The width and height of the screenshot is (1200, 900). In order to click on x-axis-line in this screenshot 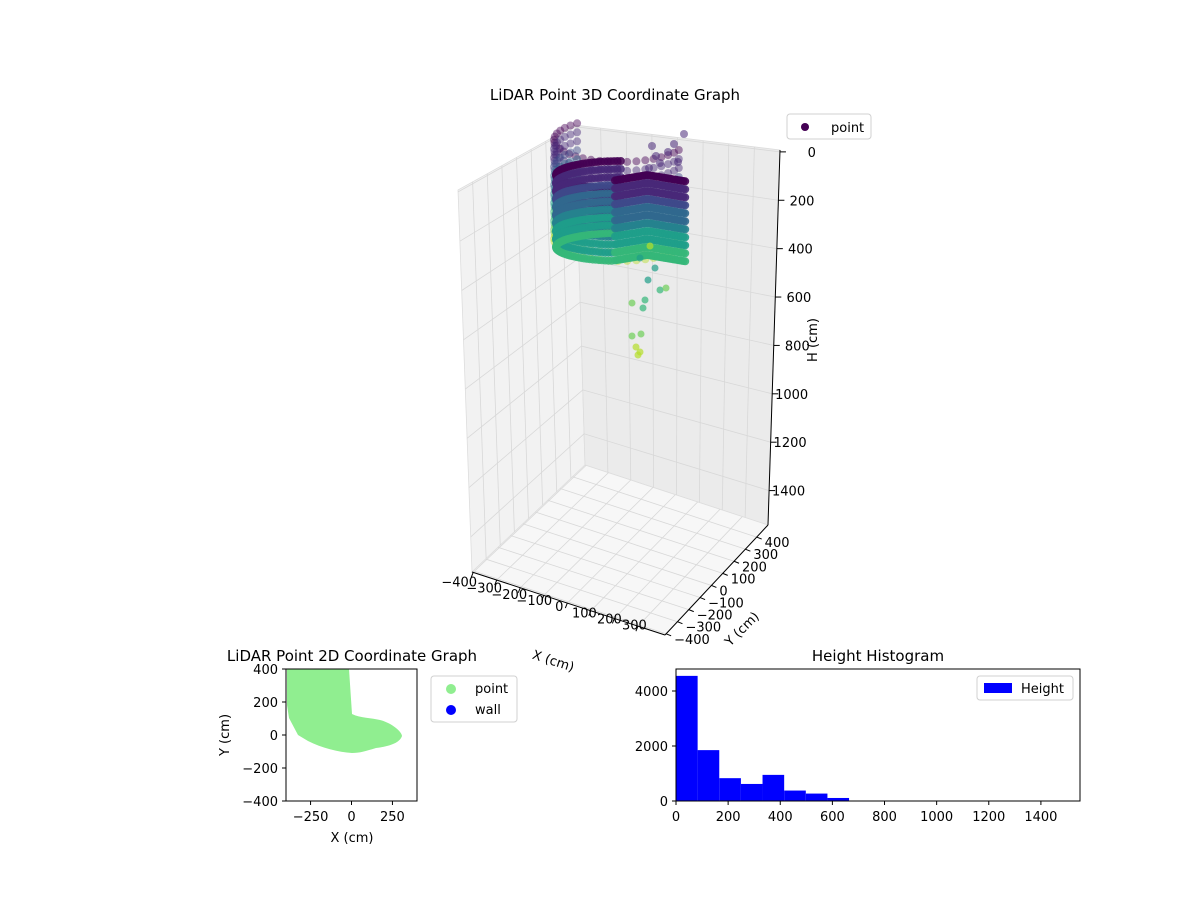, I will do `click(568, 603)`.